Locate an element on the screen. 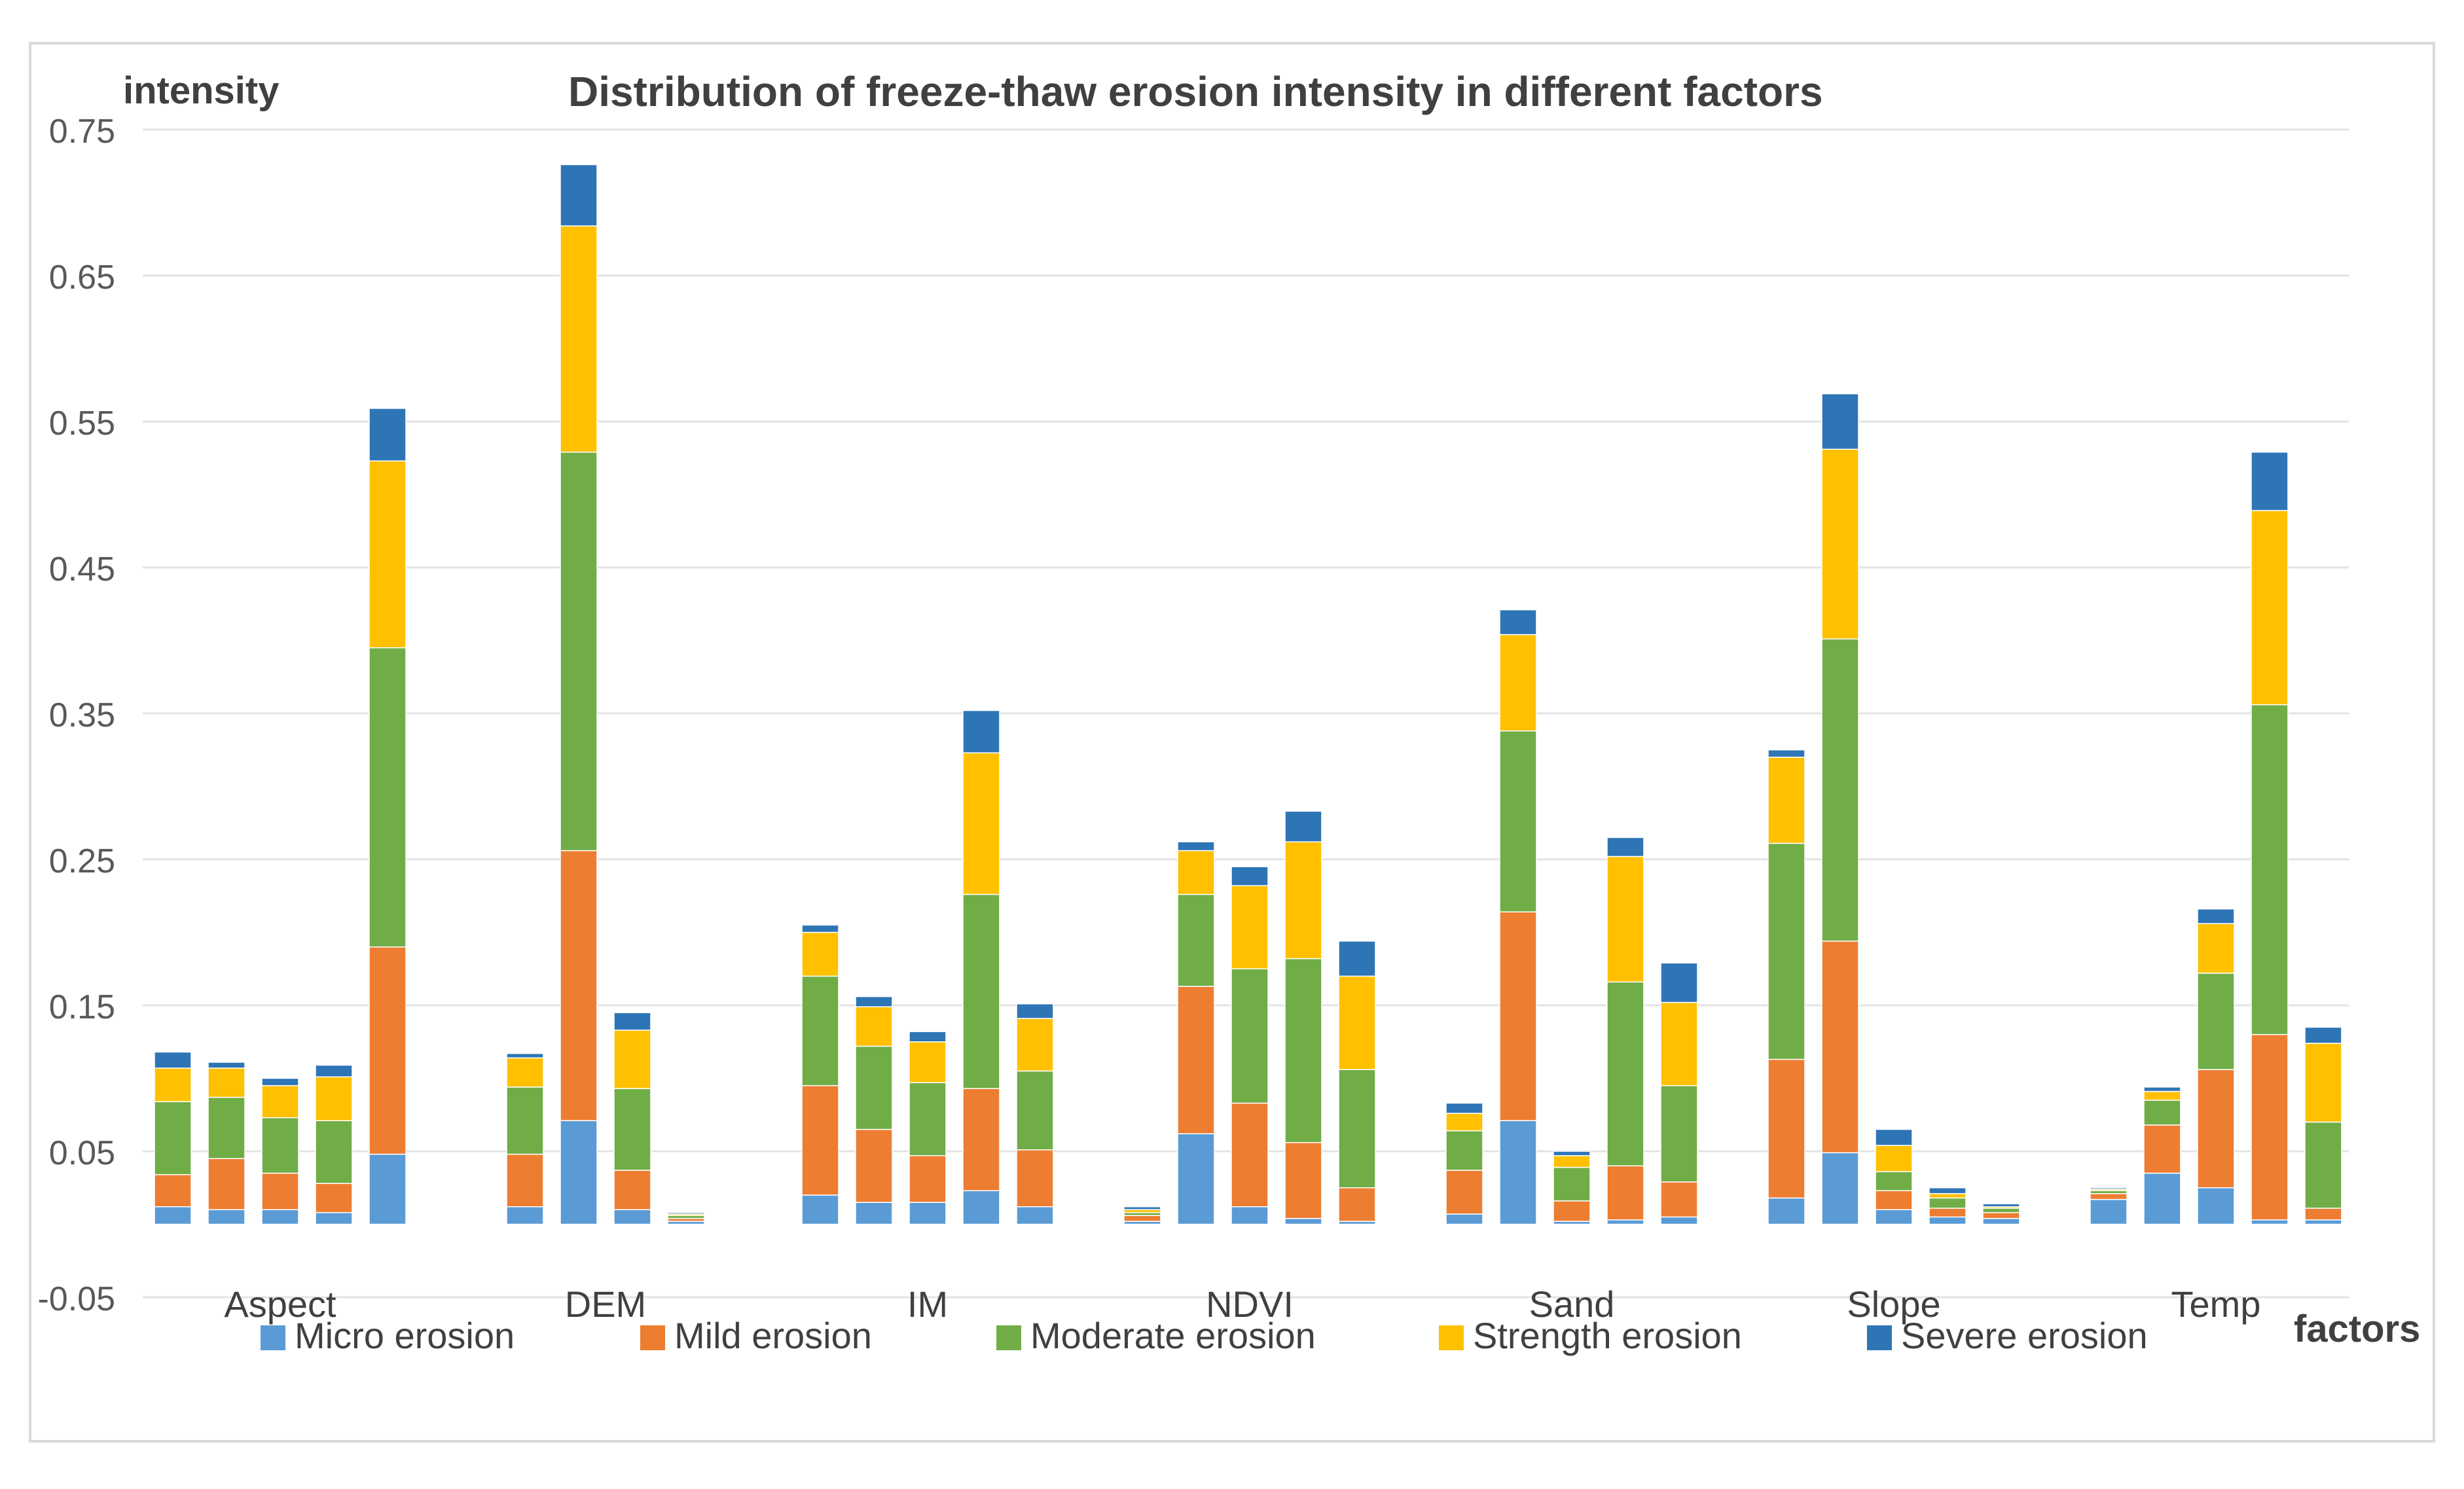 The image size is (2464, 1489). category-label-dem: DEM is located at coordinates (605, 1304).